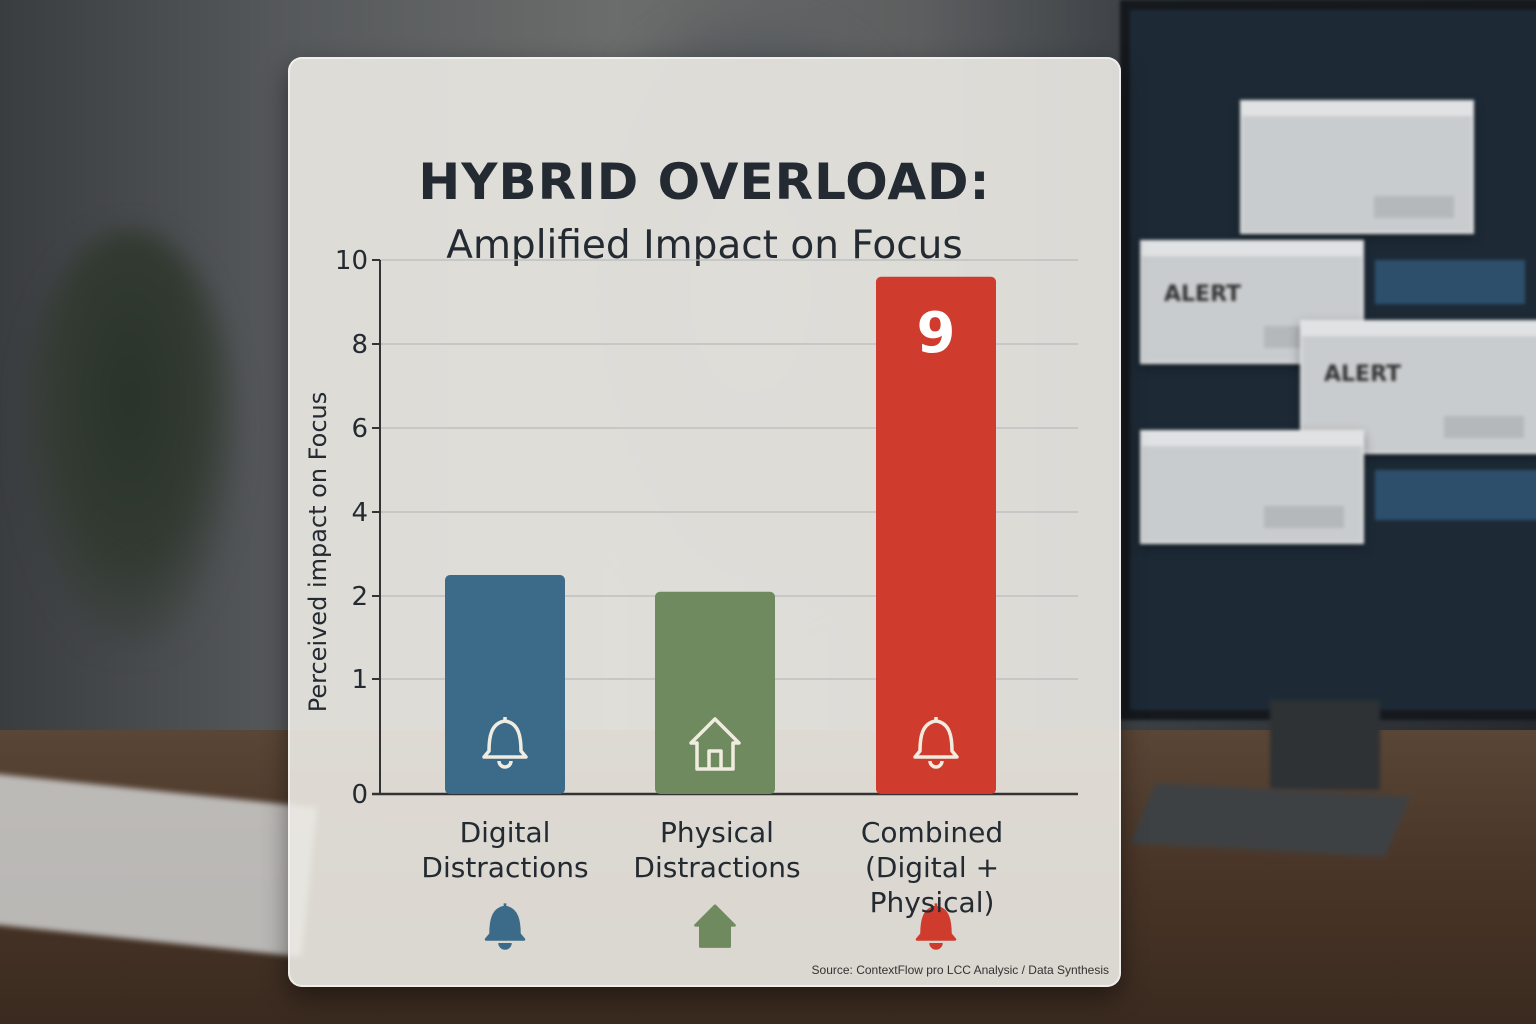 The height and width of the screenshot is (1024, 1536). Describe the element at coordinates (359, 513) in the screenshot. I see `y-tick-label: 4` at that location.